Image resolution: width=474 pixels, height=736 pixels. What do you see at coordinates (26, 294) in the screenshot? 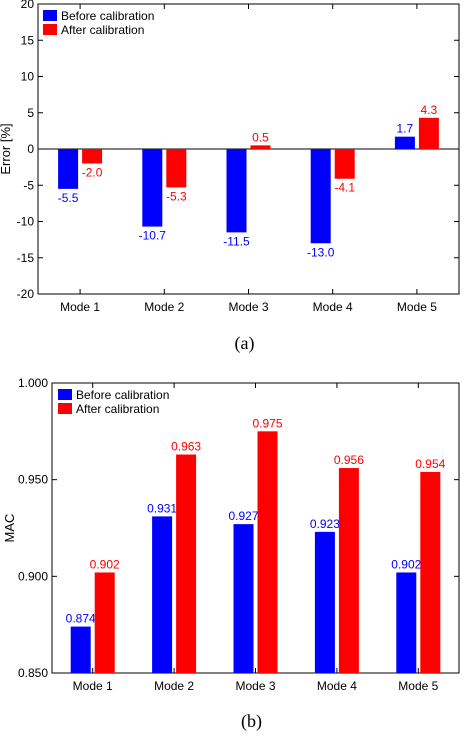
I see `panel-a-y-tick-label: -20` at bounding box center [26, 294].